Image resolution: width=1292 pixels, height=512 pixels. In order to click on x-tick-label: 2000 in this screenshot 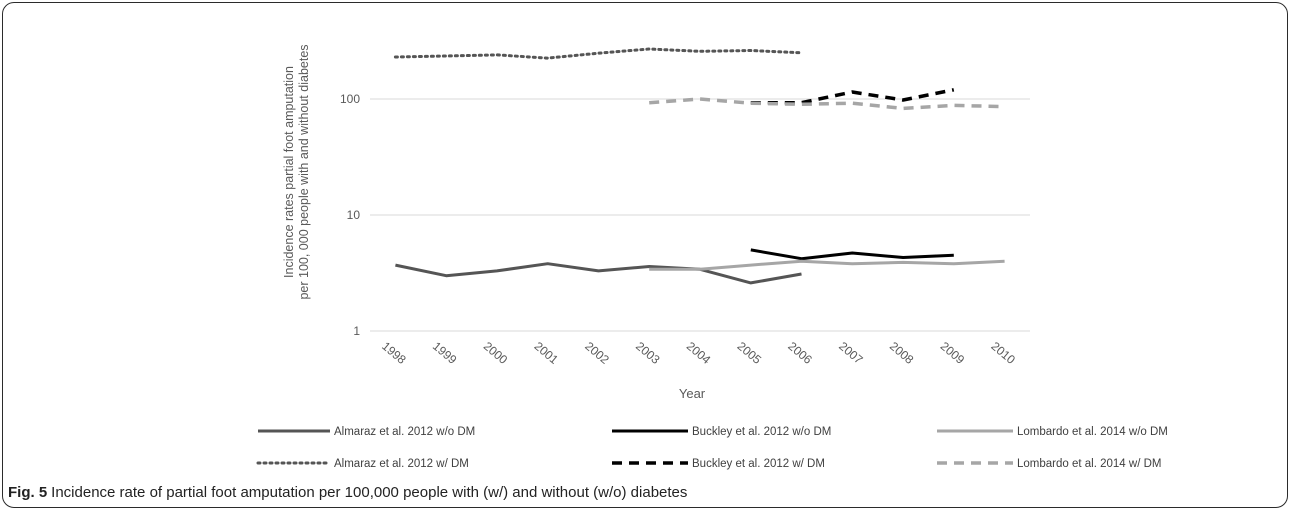, I will do `click(496, 353)`.